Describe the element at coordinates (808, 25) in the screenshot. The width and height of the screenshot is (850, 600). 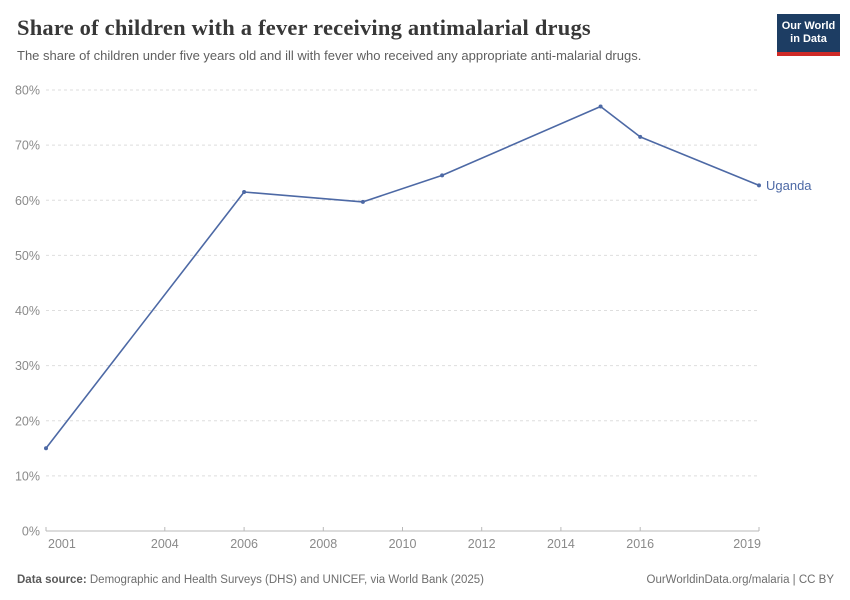
I see `owid-logo-line1: Our World` at that location.